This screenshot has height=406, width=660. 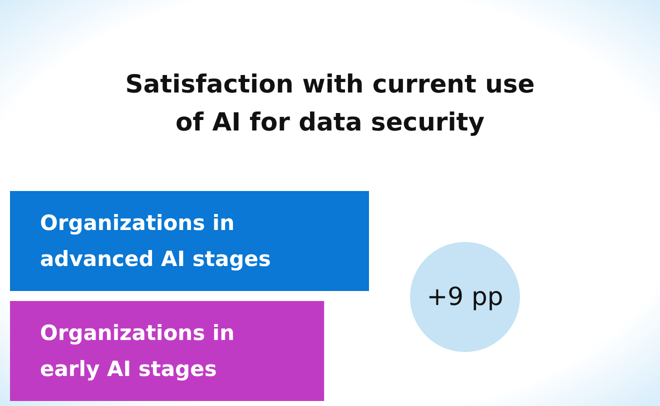 I want to click on text: +9 pp, so click(x=465, y=296).